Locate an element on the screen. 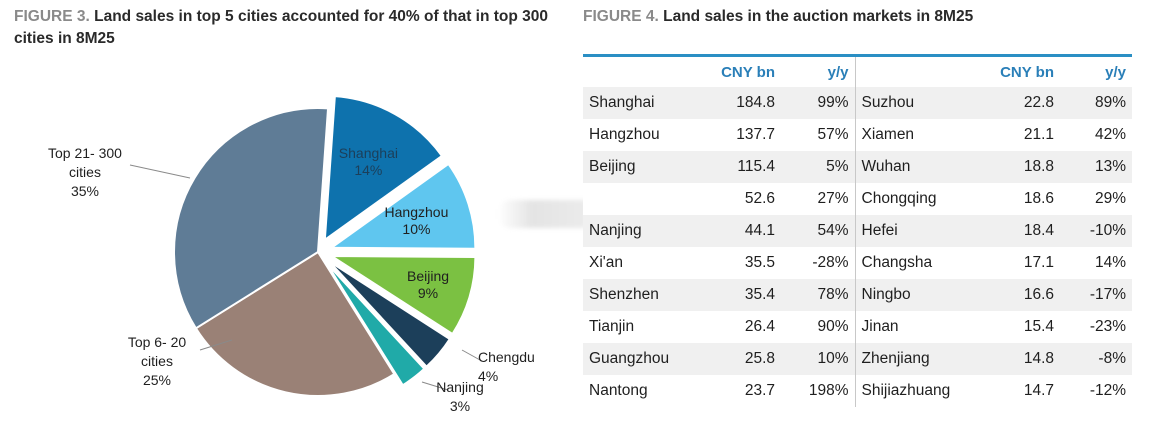 The height and width of the screenshot is (423, 1169). table-cell: 29% is located at coordinates (1096, 199).